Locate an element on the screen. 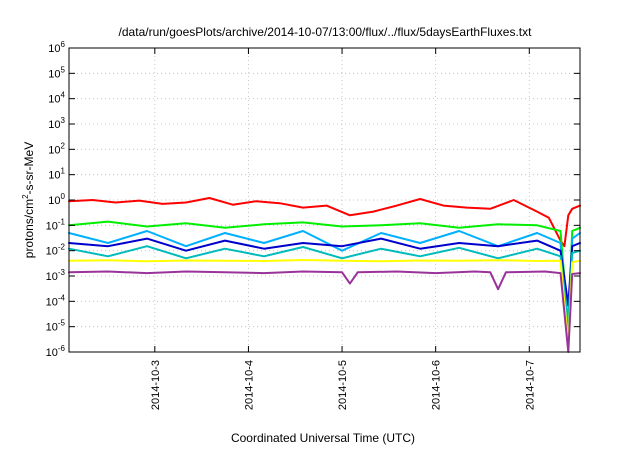 The width and height of the screenshot is (640, 453). y-tick-label: 10⁶ is located at coordinates (56, 47).